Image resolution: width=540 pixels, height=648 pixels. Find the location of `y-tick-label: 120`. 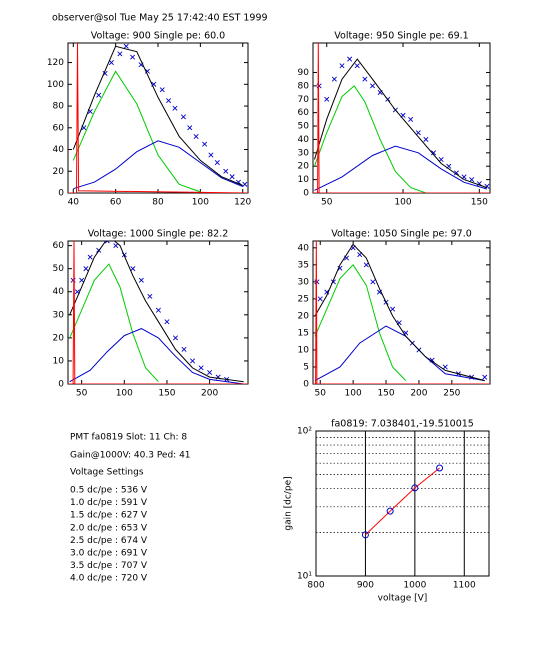

y-tick-label: 120 is located at coordinates (55, 63).